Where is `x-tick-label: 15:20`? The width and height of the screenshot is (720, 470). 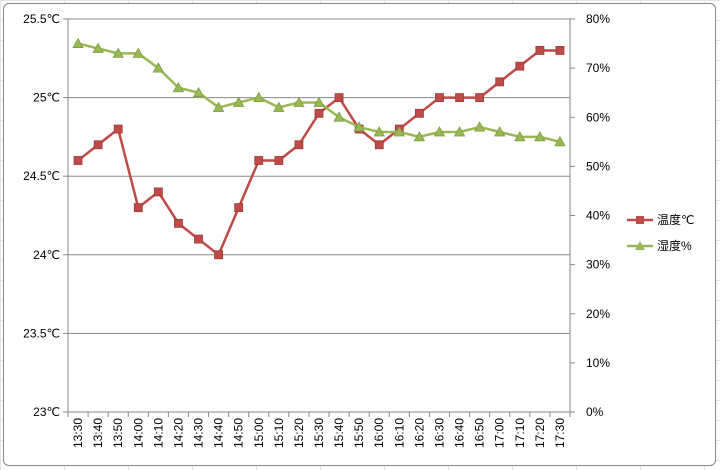 x-tick-label: 15:20 is located at coordinates (299, 433).